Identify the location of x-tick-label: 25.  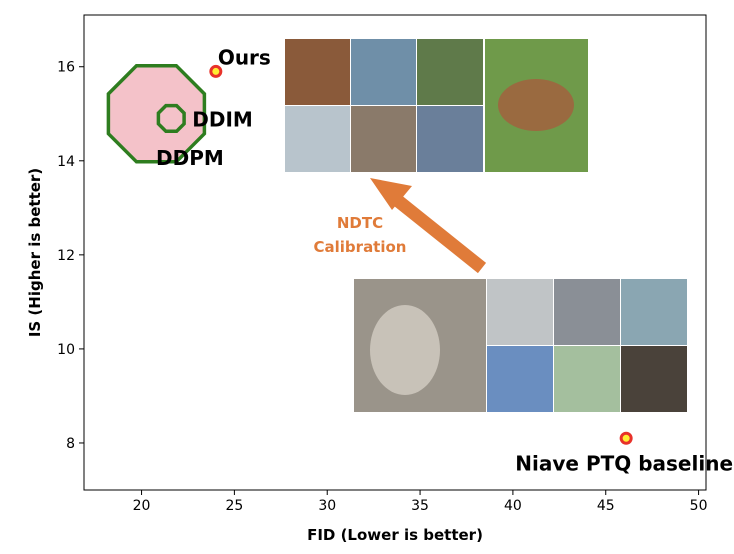
(234, 506).